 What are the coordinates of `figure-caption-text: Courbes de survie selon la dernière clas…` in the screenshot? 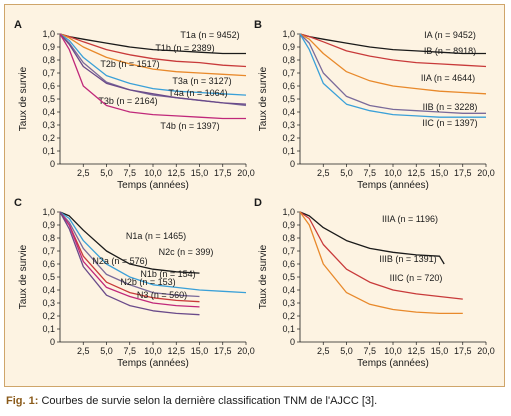 It's located at (208, 401).